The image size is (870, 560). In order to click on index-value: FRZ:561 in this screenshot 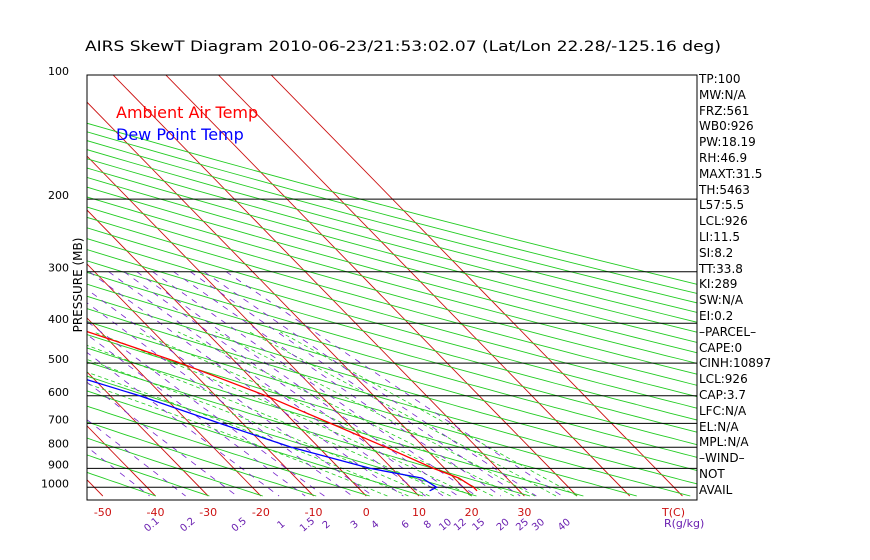, I will do `click(724, 110)`.